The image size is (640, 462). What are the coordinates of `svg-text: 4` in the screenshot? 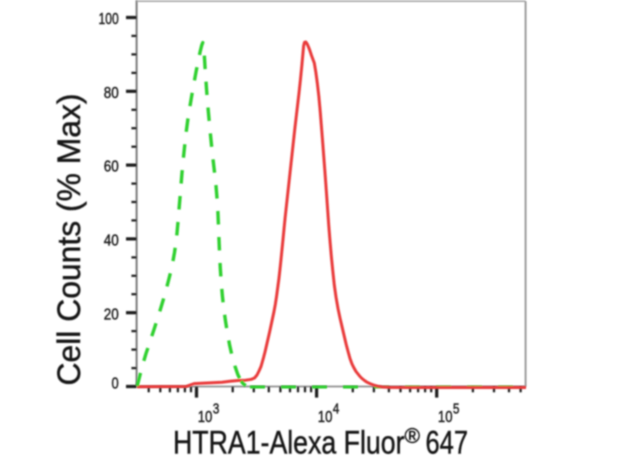 It's located at (336, 409).